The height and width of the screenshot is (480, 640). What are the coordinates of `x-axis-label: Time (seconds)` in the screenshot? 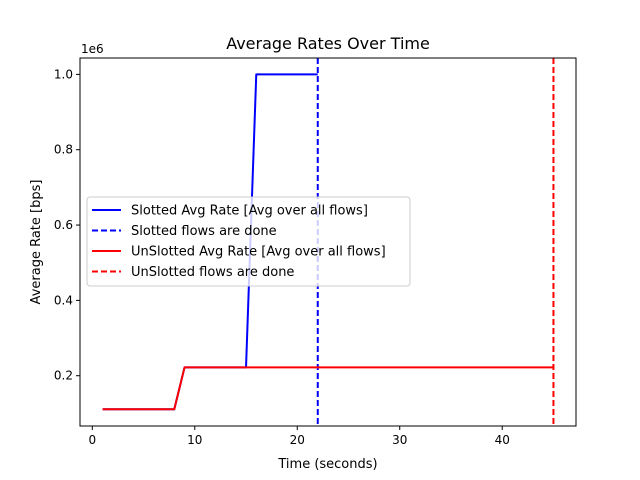 It's located at (327, 464).